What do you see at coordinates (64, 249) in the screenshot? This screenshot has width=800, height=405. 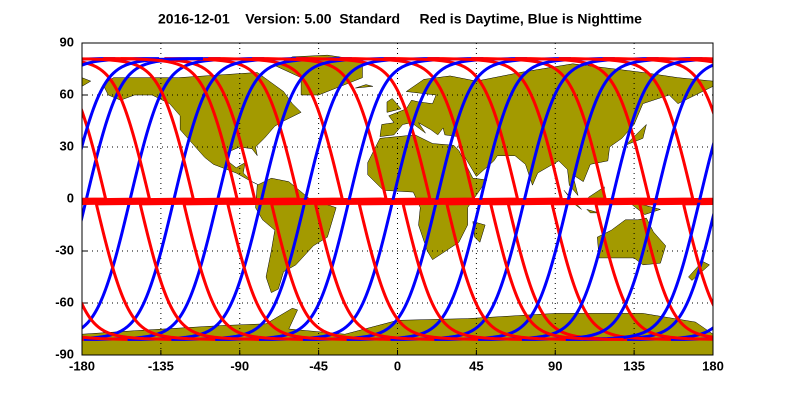 I see `y-tick-label: -30` at bounding box center [64, 249].